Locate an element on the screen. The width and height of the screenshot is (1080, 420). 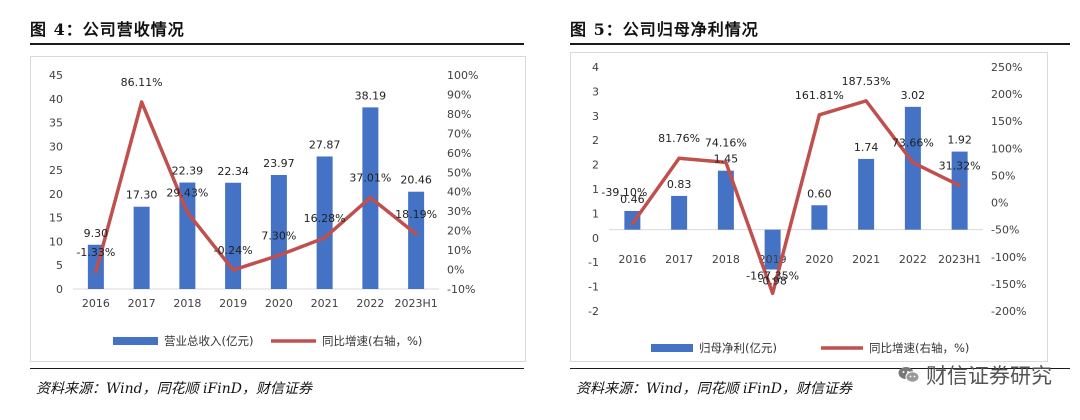
y-right-tick-label: 90% is located at coordinates (459, 94).